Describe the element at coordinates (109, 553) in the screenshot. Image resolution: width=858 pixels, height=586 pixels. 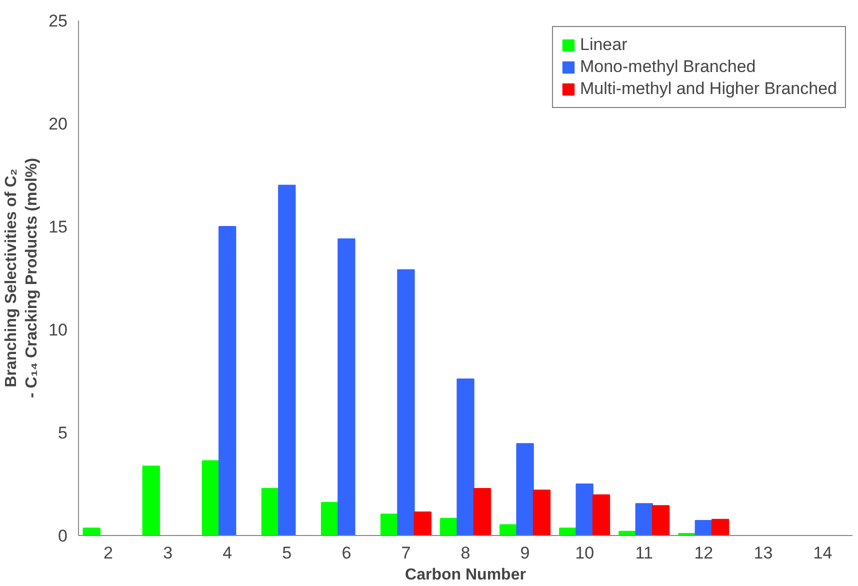
I see `x-tick-label: 2` at that location.